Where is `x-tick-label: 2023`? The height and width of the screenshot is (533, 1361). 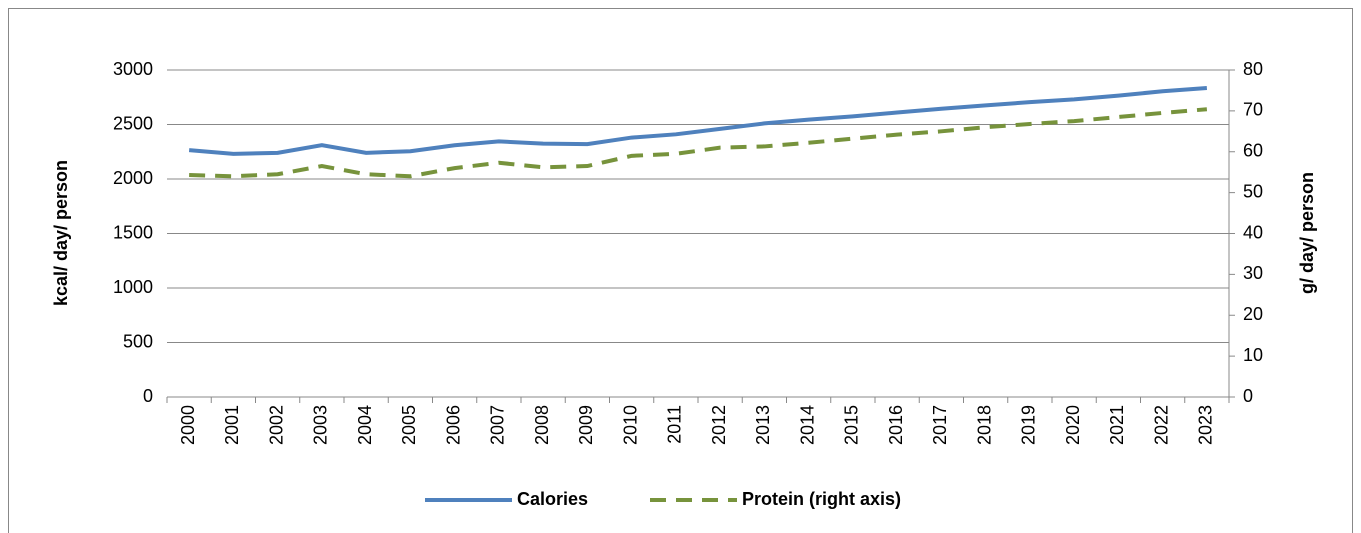 x-tick-label: 2023 is located at coordinates (1206, 425).